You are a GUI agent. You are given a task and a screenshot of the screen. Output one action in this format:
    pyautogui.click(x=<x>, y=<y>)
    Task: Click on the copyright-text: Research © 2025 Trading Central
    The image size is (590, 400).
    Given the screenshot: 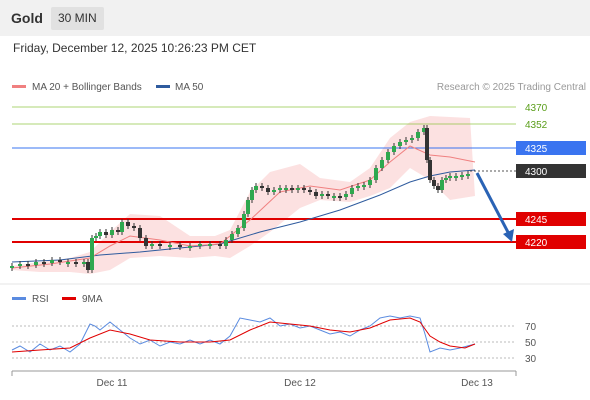 What is the action you would take?
    pyautogui.click(x=511, y=87)
    